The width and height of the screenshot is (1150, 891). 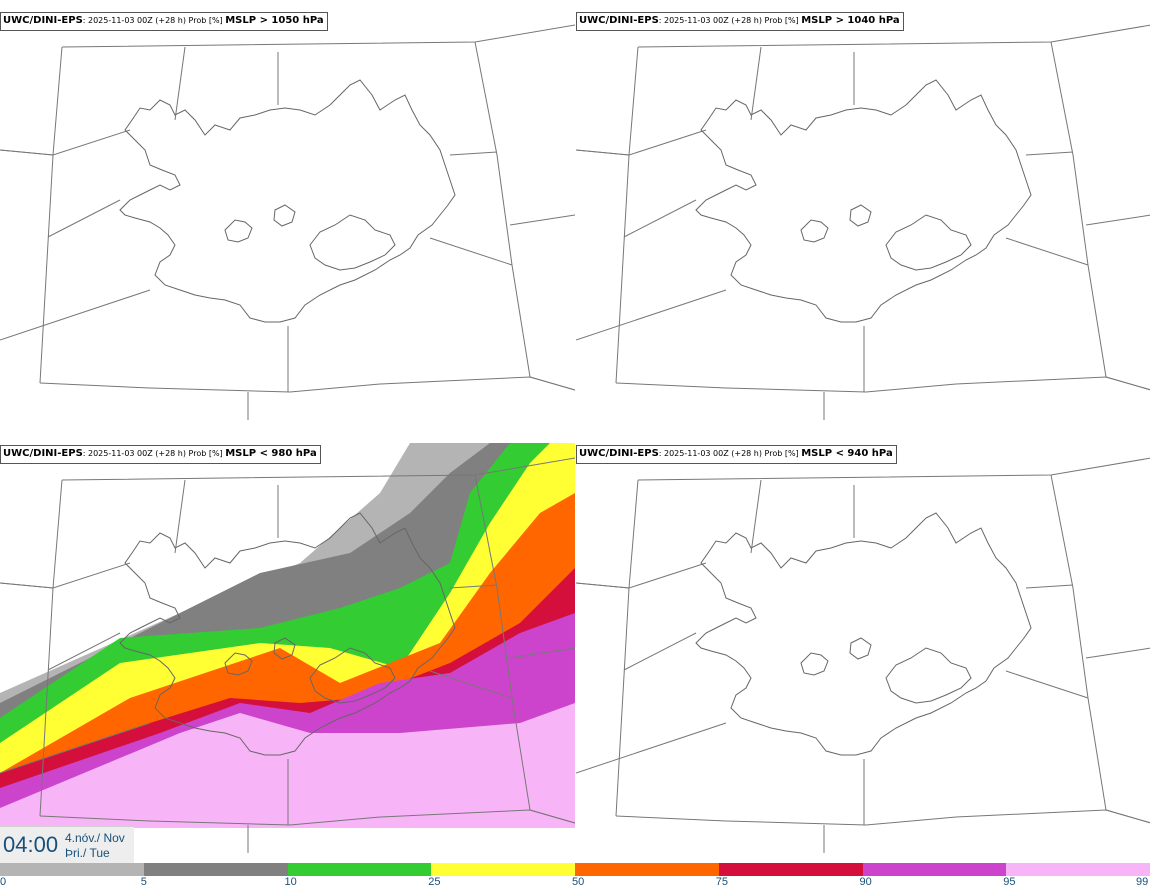 What do you see at coordinates (95, 838) in the screenshot?
I see `valid-date: 4.nóv./ Nov` at bounding box center [95, 838].